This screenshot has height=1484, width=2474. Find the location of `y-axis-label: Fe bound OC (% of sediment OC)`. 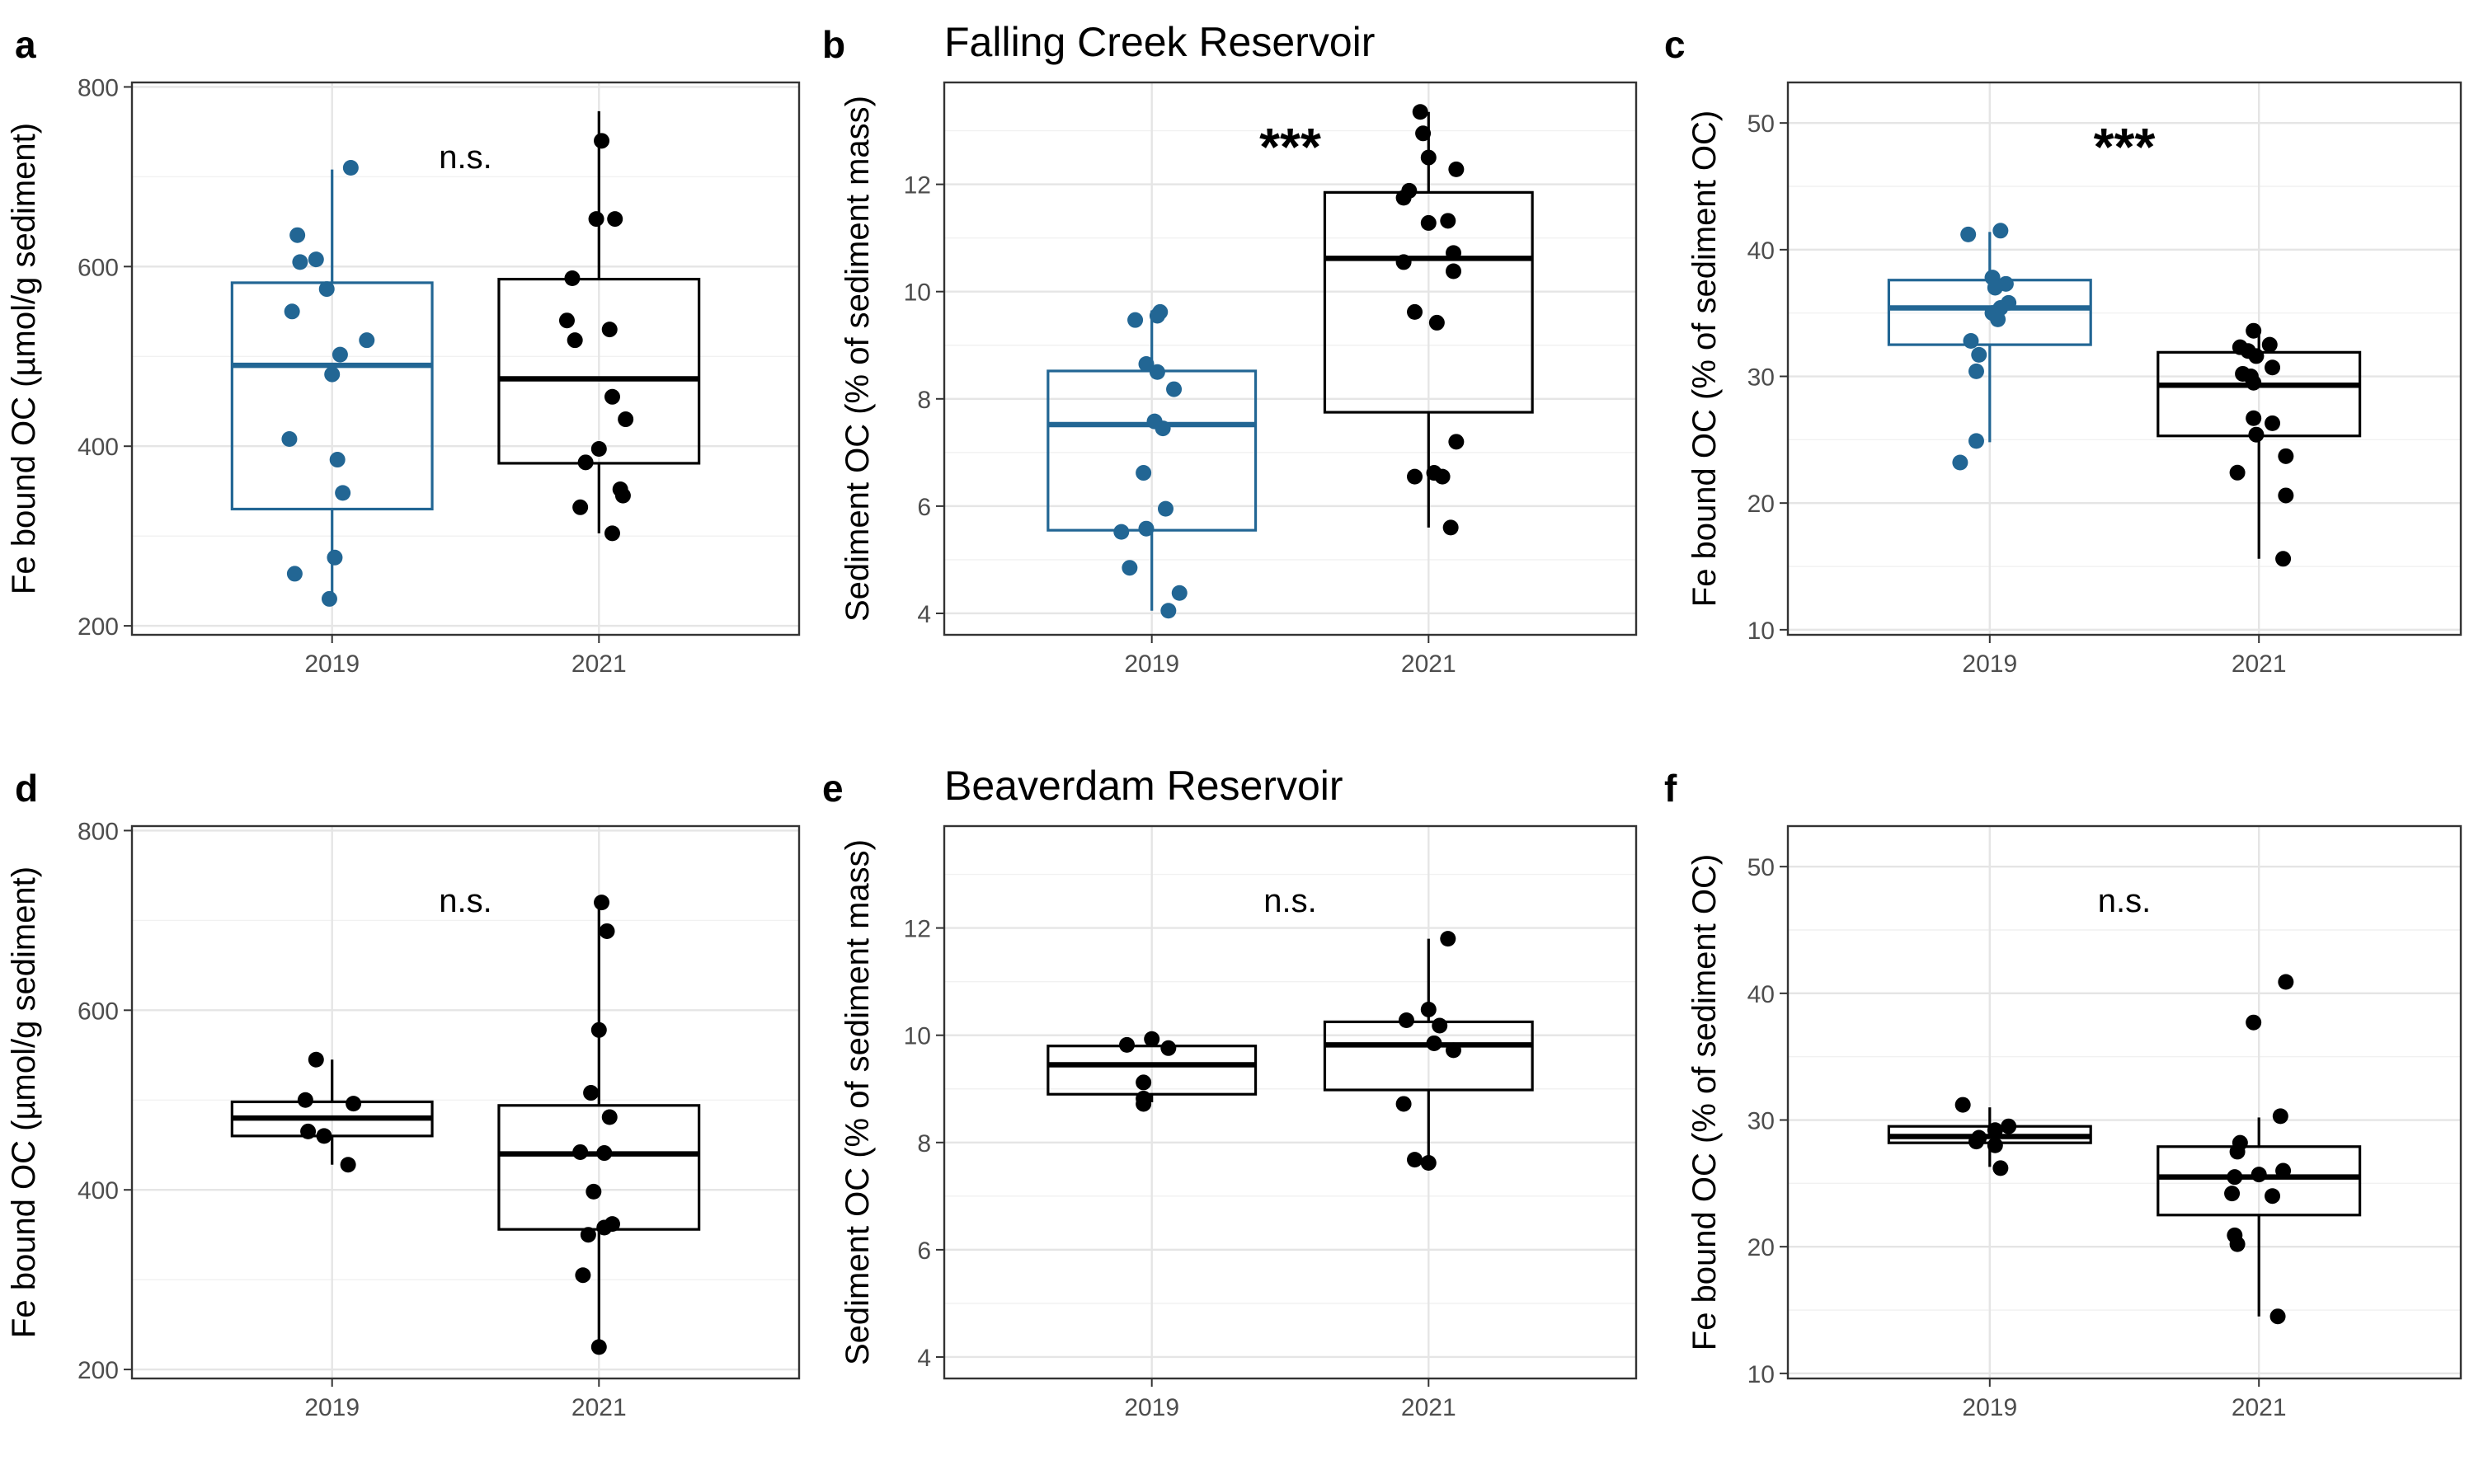

y-axis-label: Fe bound OC (% of sediment OC) is located at coordinates (1704, 1102).